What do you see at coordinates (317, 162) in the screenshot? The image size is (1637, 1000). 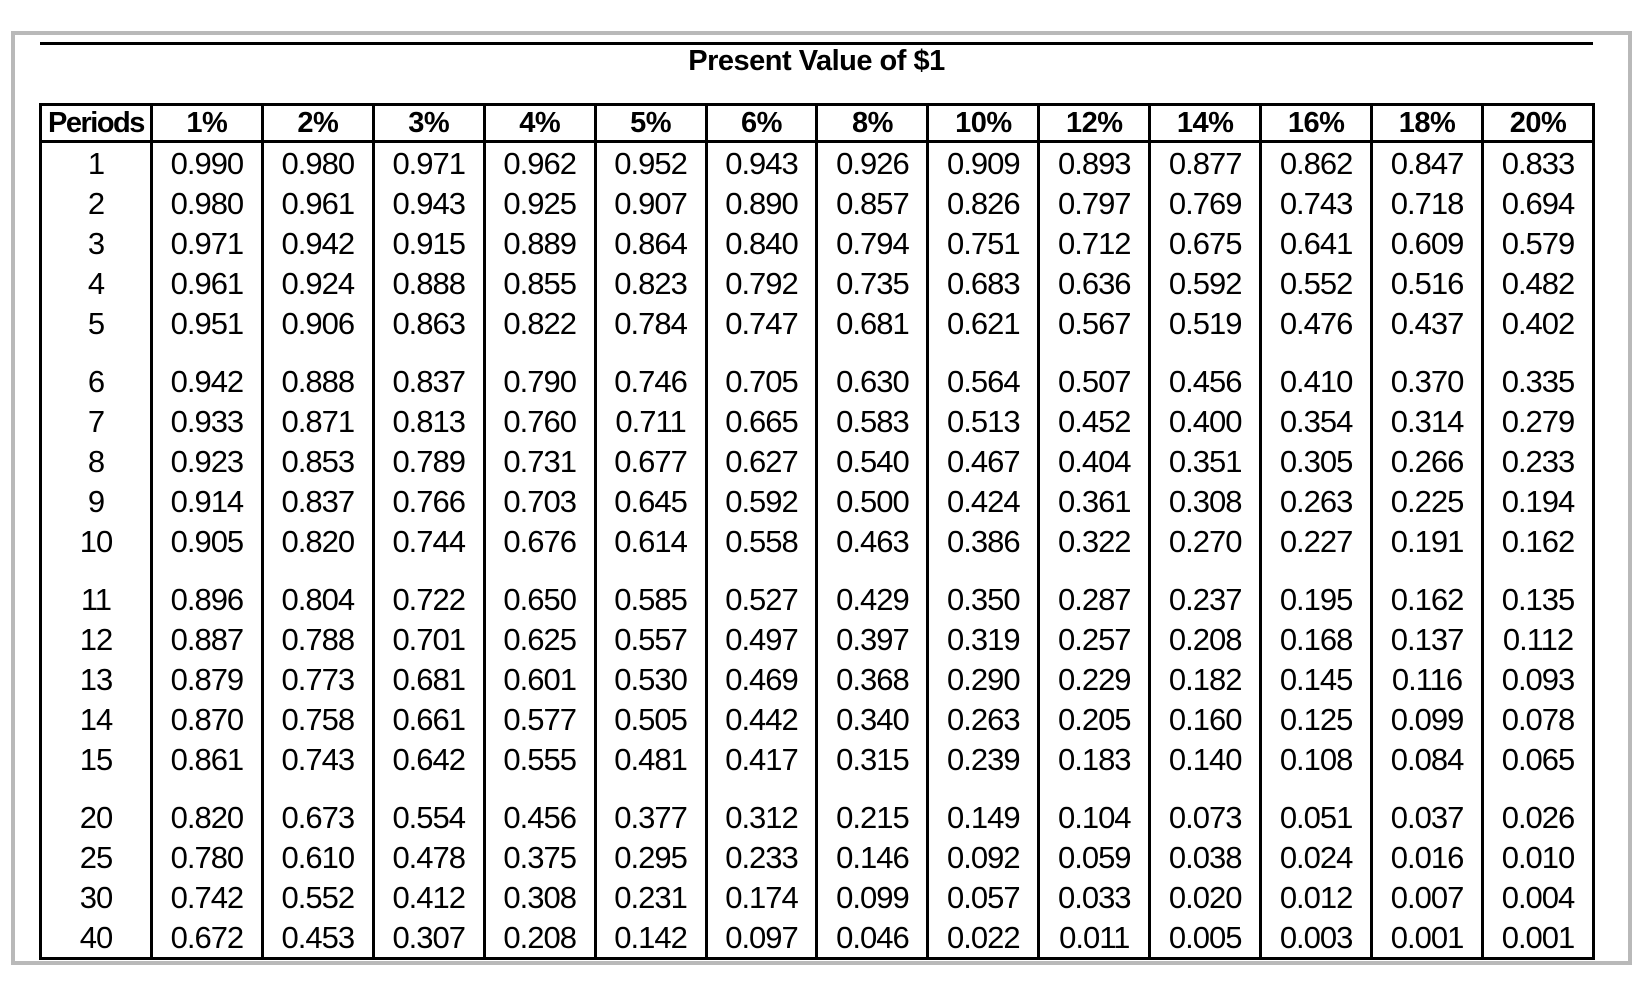 I see `value-cell: 0.980` at bounding box center [317, 162].